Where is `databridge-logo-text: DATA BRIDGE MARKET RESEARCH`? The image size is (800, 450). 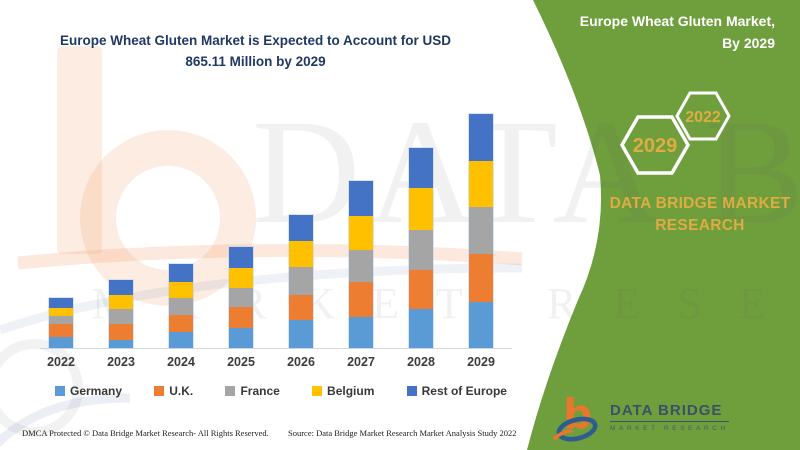
databridge-logo-text: DATA BRIDGE MARKET RESEARCH is located at coordinates (669, 417).